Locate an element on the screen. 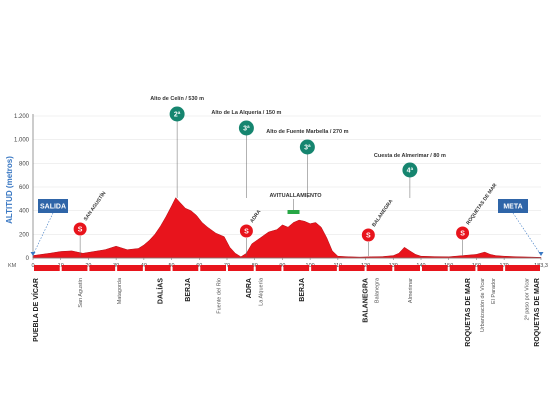 The width and height of the screenshot is (556, 418). x-tick-label: 80 is located at coordinates (255, 266).